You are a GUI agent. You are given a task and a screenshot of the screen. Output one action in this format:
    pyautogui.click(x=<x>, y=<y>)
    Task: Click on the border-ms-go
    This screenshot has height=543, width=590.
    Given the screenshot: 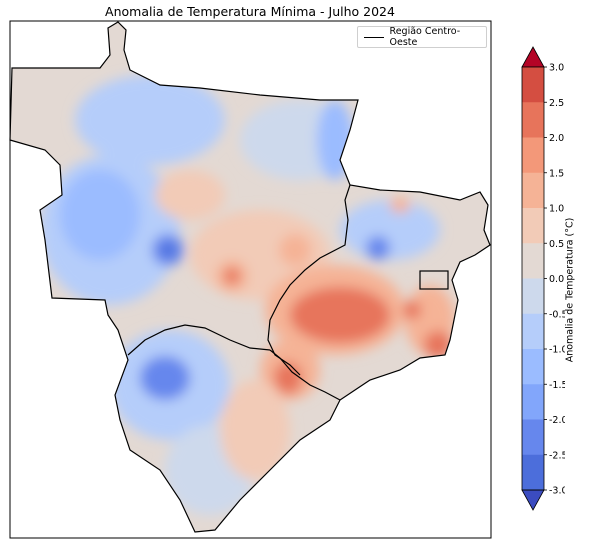 What is the action you would take?
    pyautogui.click(x=305, y=375)
    